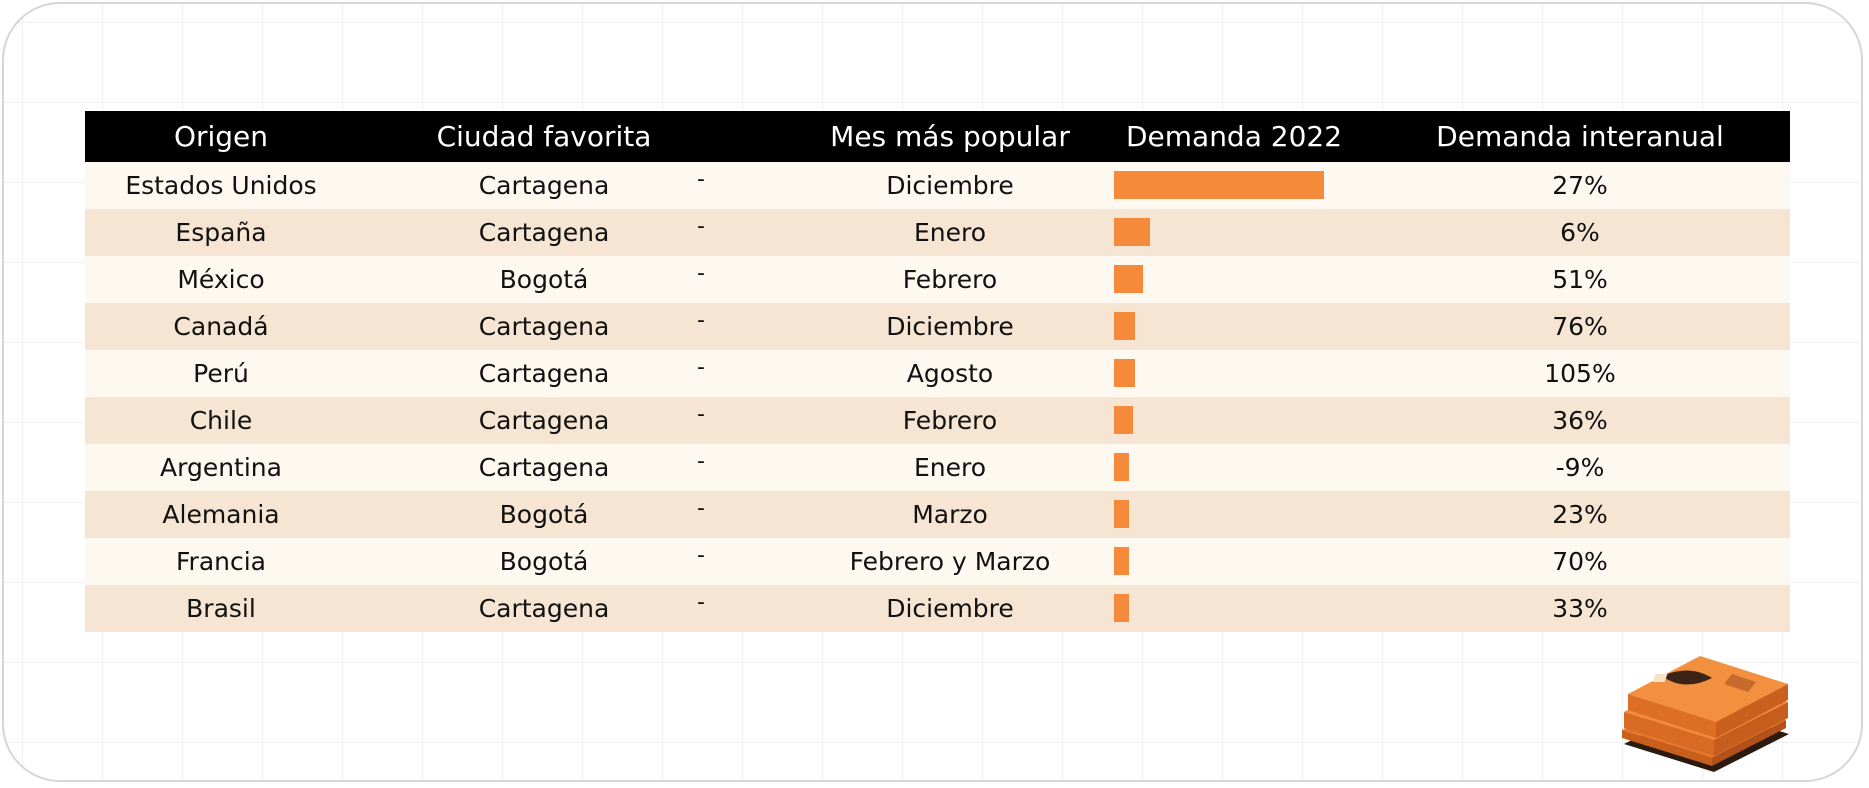 This screenshot has height=788, width=1869. What do you see at coordinates (221, 514) in the screenshot?
I see `cell-origen: Alemania` at bounding box center [221, 514].